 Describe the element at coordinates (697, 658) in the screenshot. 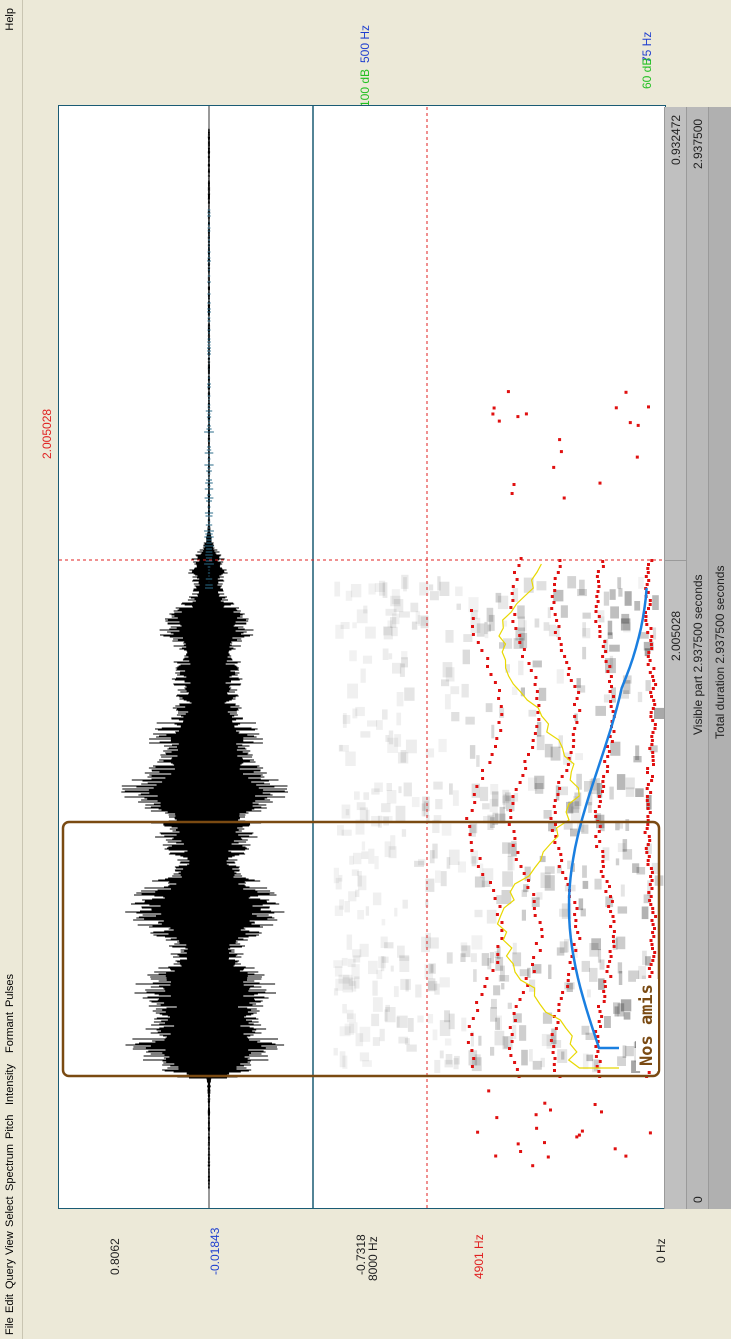

I see `time-ruler-visible: 0 Visible part 2.937500 seconds 2.937500` at that location.